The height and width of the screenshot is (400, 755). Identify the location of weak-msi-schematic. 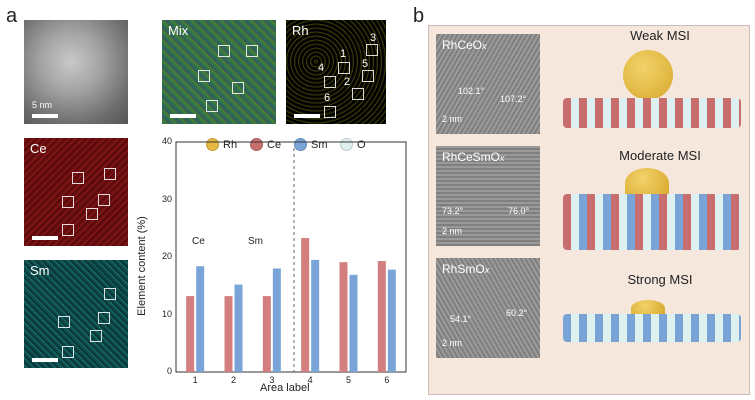
(650, 90).